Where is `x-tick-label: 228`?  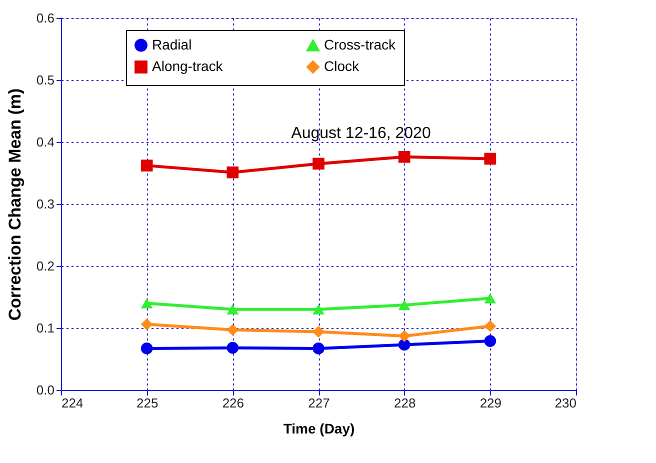 x-tick-label: 228 is located at coordinates (405, 403).